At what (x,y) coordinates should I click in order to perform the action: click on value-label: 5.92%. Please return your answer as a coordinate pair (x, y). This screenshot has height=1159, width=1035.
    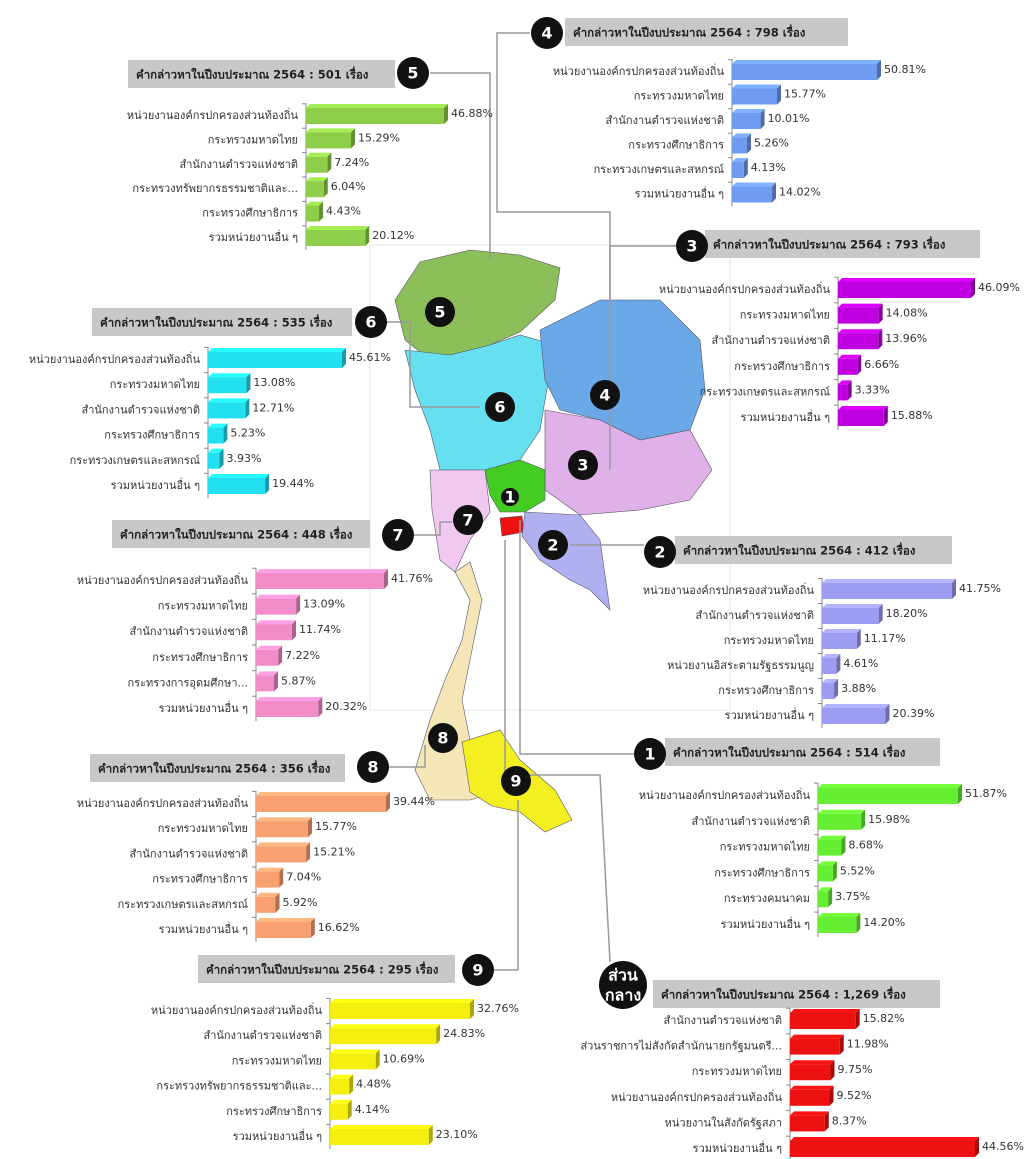
    Looking at the image, I should click on (300, 902).